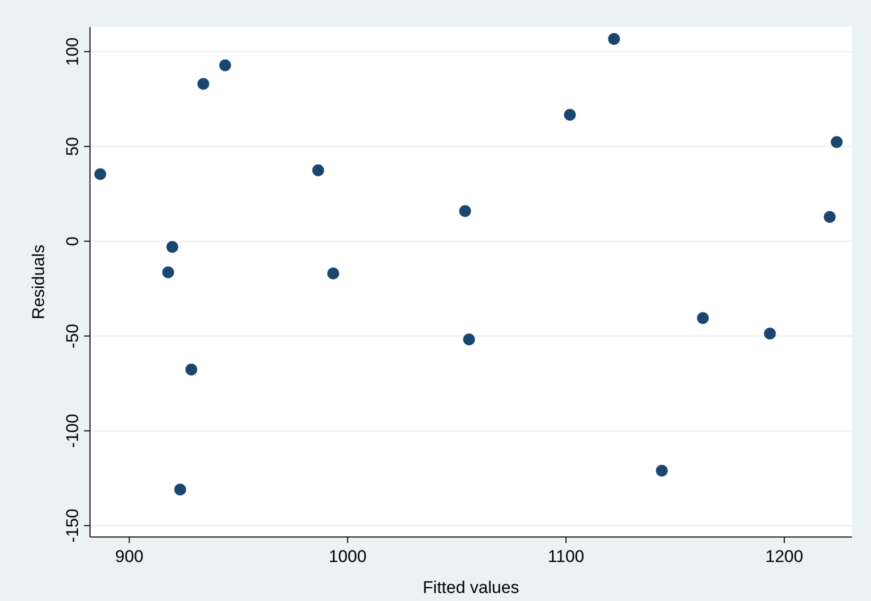 The width and height of the screenshot is (871, 601). I want to click on x-axis-title: Fitted values, so click(471, 587).